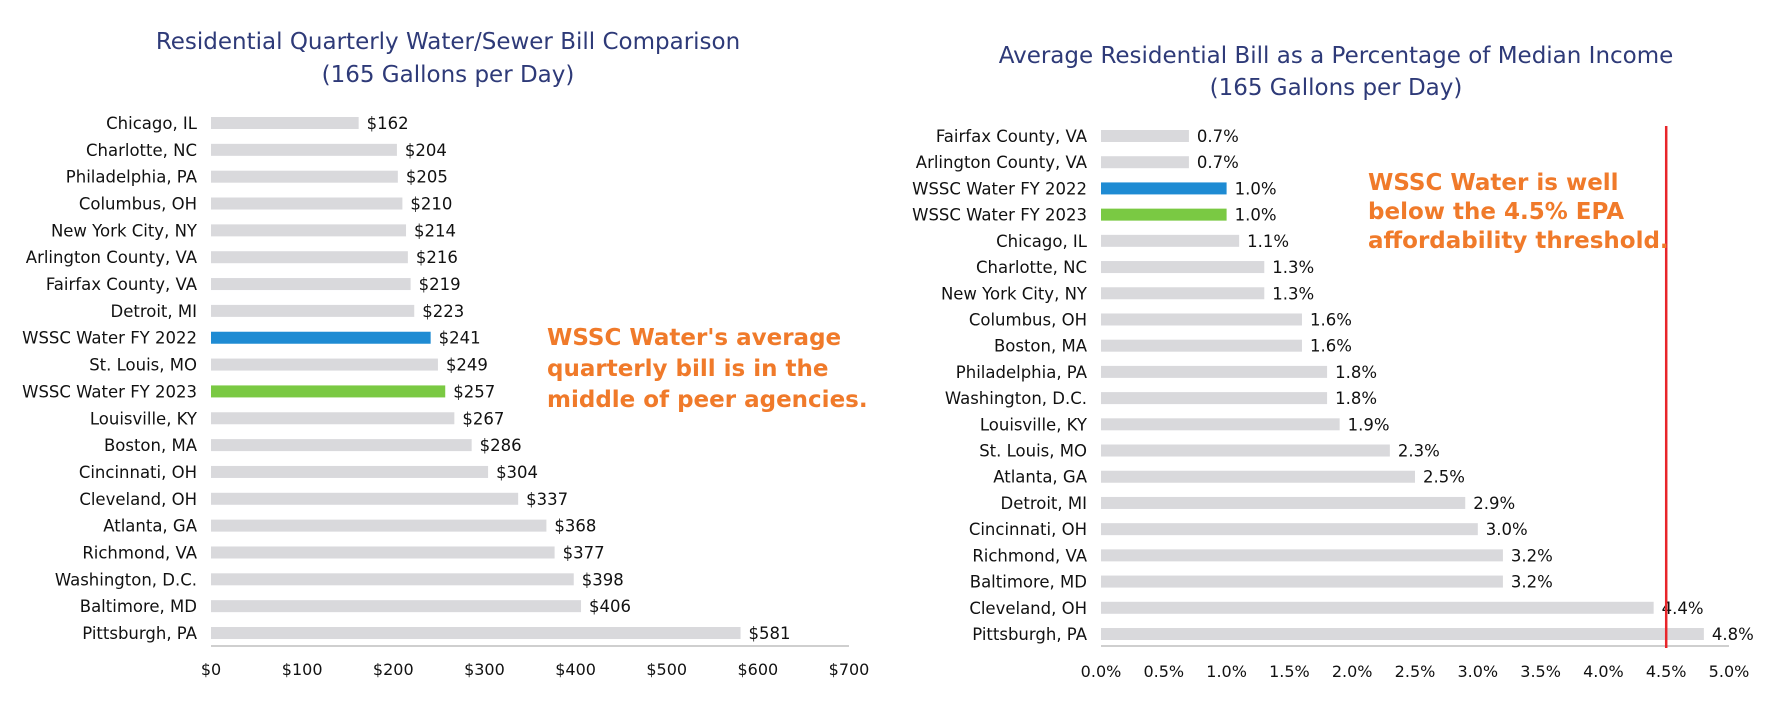 Image resolution: width=1766 pixels, height=715 pixels. Describe the element at coordinates (1507, 529) in the screenshot. I see `value-label-cincinnati-oh: 3.0%` at that location.